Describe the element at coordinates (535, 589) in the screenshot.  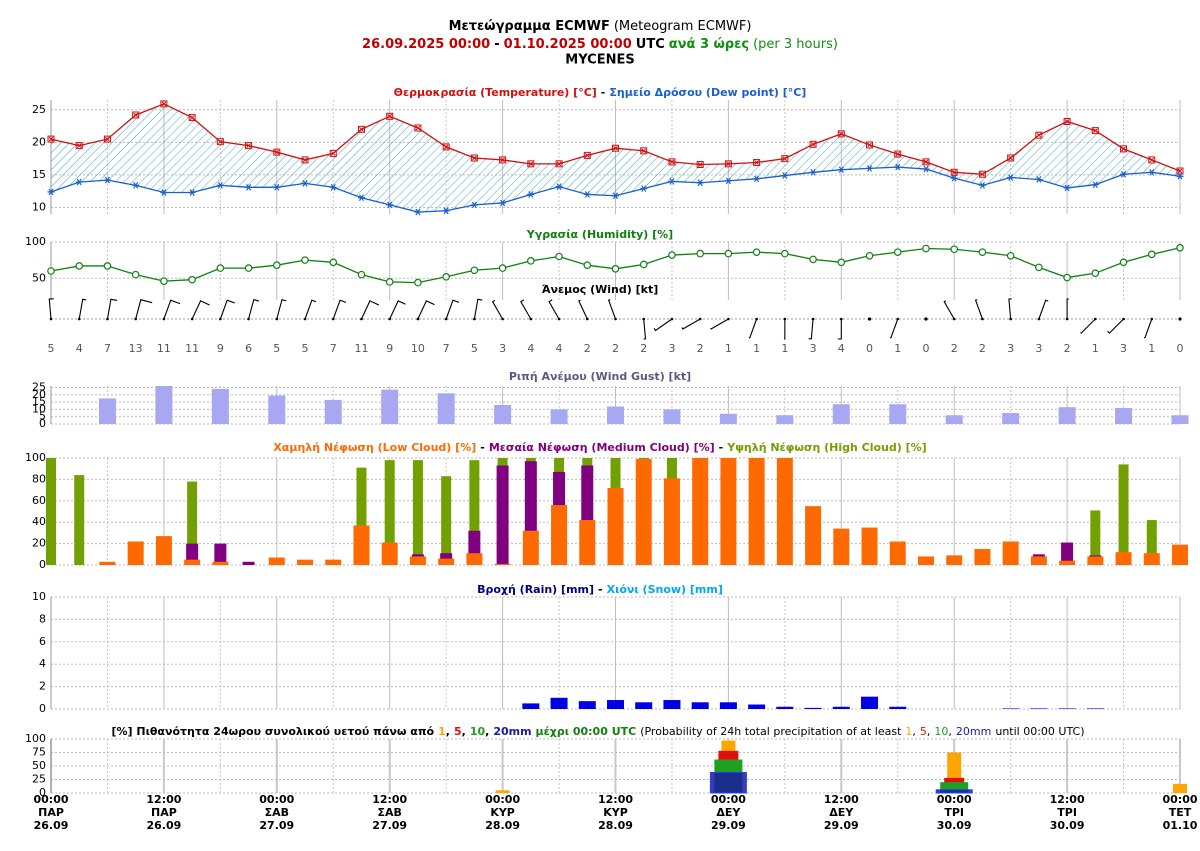
I see `legend-entry: Βροχή (Rain) [mm]` at that location.